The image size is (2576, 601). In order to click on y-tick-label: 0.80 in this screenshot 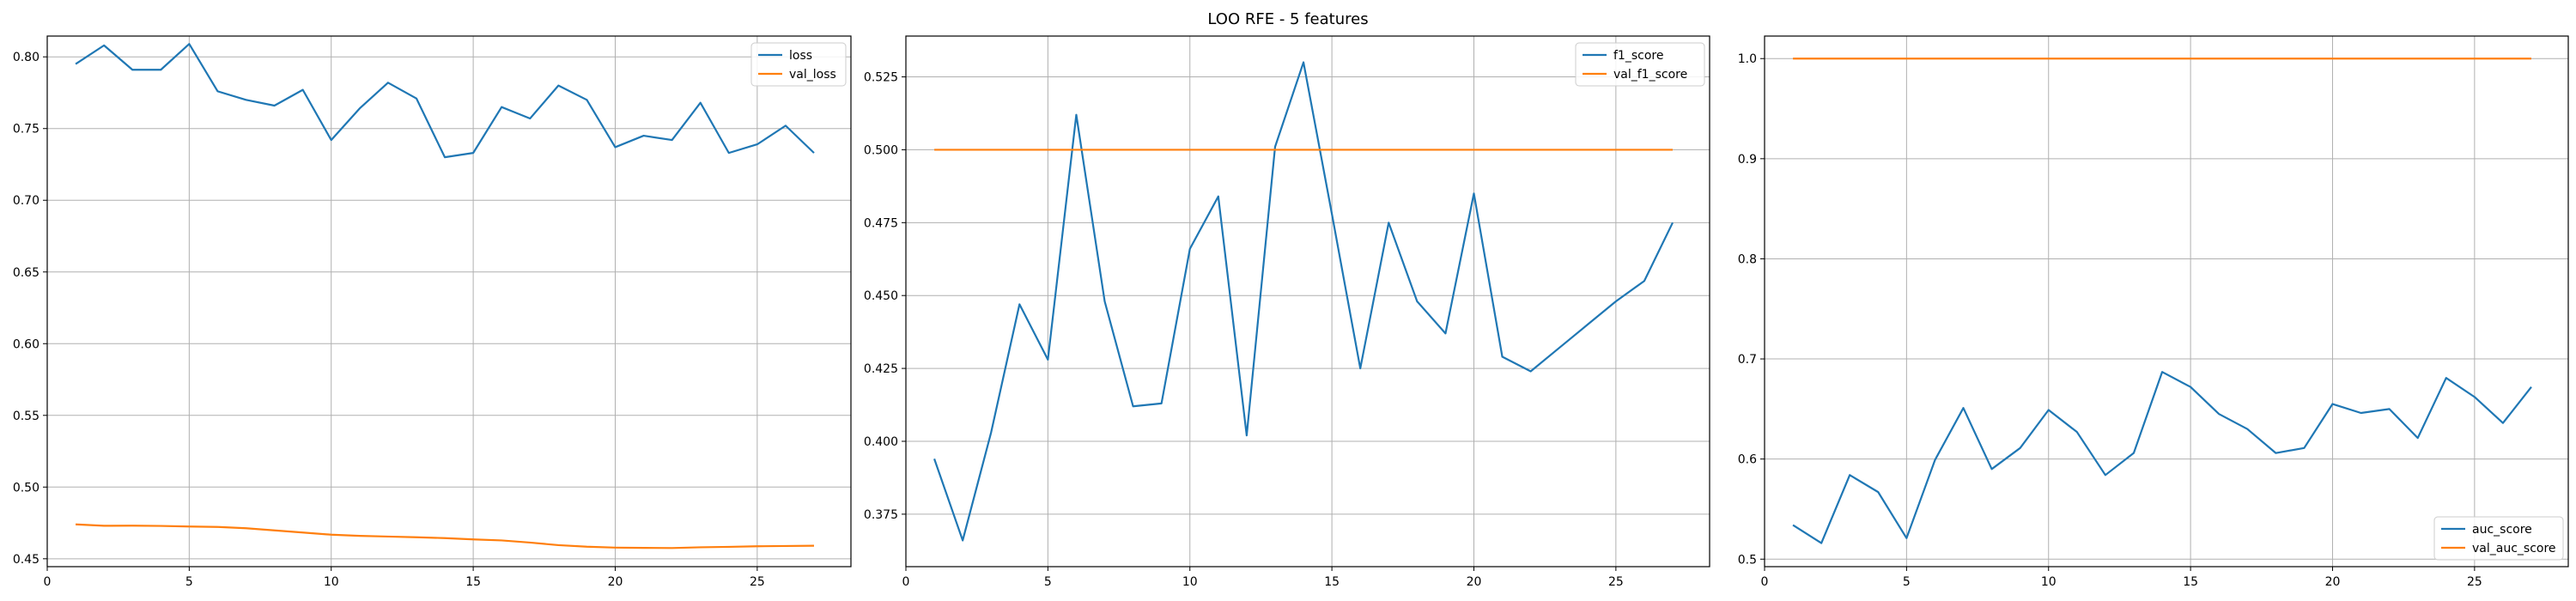, I will do `click(26, 57)`.